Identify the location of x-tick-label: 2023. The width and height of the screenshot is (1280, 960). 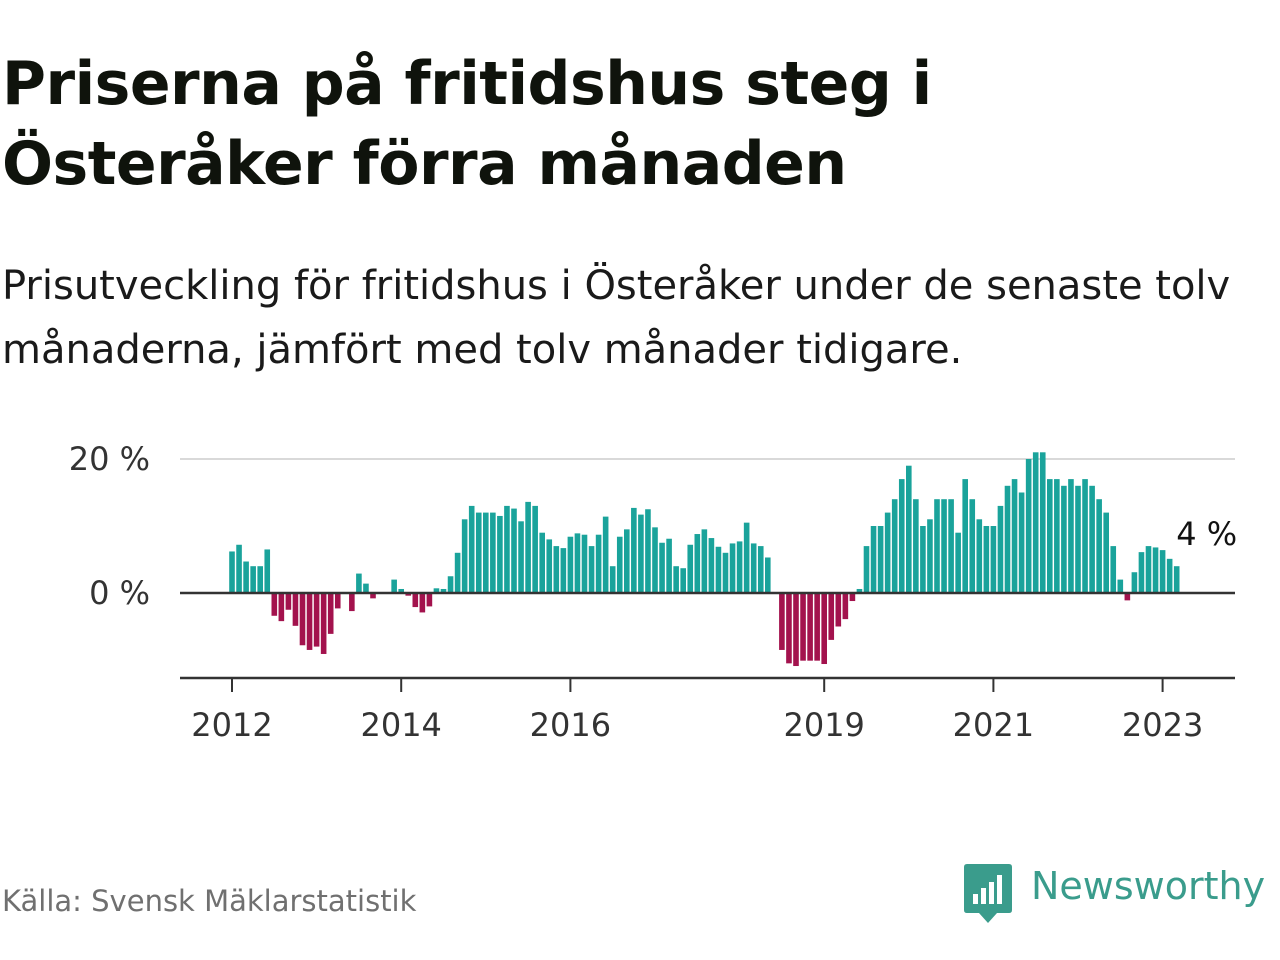
(1162, 725).